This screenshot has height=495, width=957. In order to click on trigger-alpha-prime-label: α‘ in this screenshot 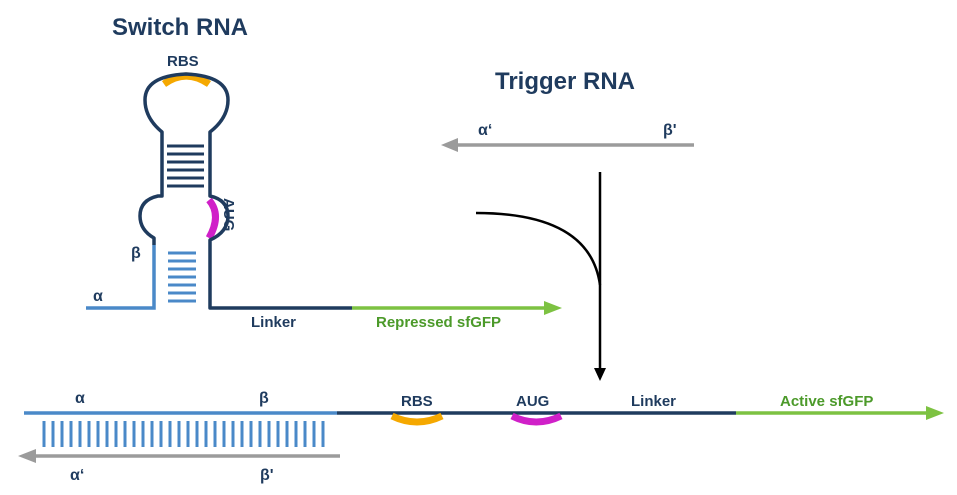, I will do `click(485, 130)`.